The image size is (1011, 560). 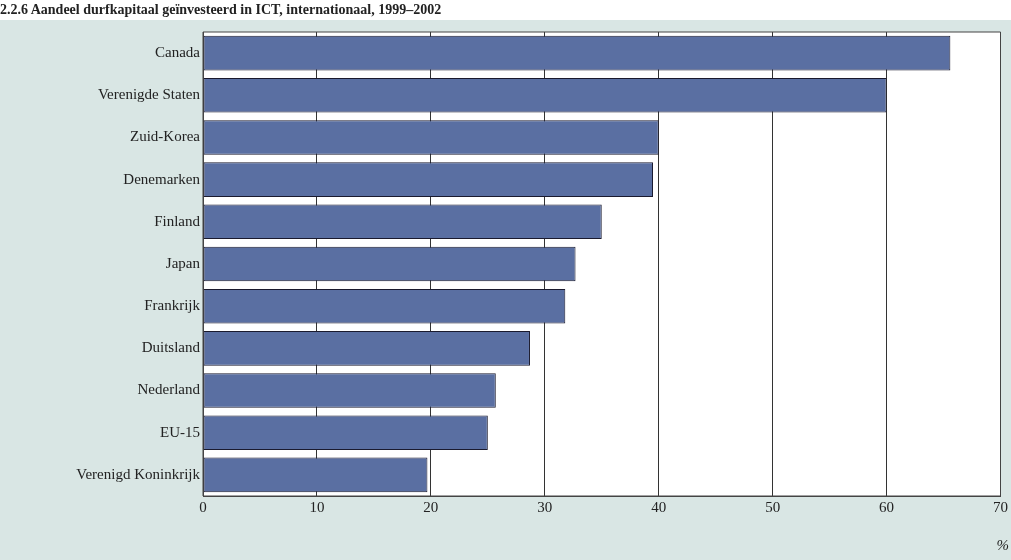 I want to click on x-tick-label: 0, so click(x=203, y=506).